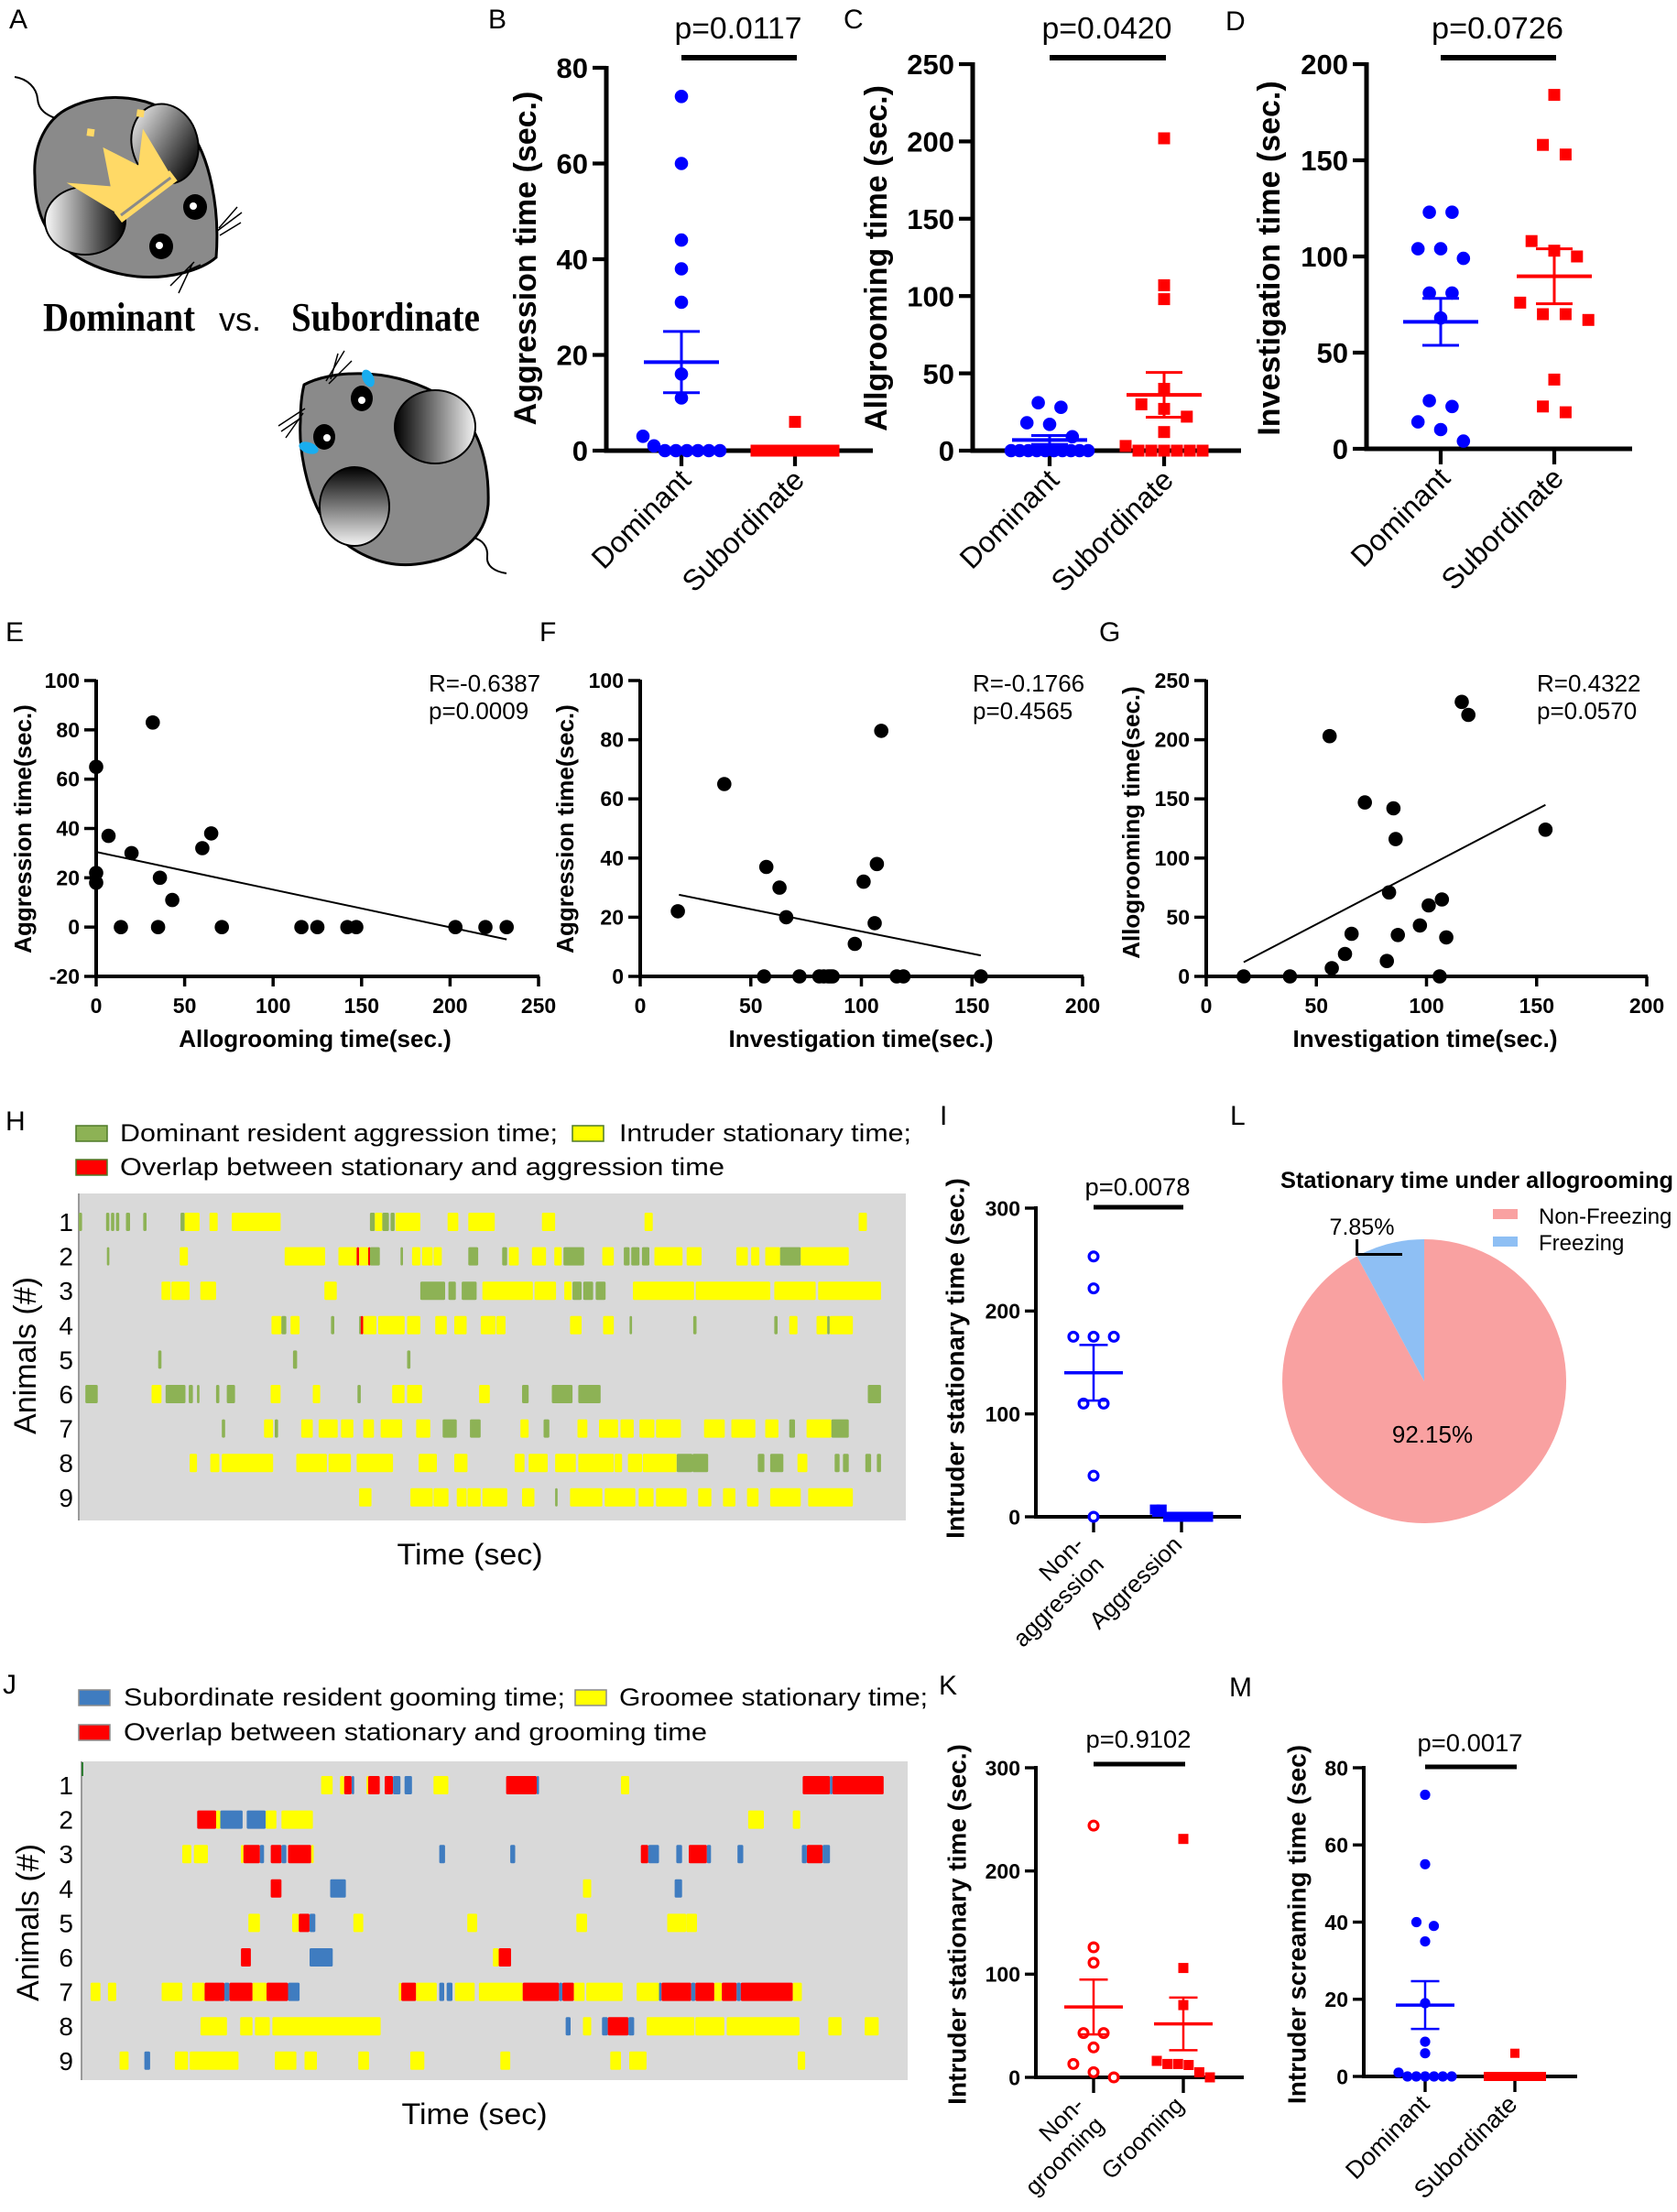 Image resolution: width=1677 pixels, height=2212 pixels. Describe the element at coordinates (1093, 1386) in the screenshot. I see `series-non-aggression` at that location.